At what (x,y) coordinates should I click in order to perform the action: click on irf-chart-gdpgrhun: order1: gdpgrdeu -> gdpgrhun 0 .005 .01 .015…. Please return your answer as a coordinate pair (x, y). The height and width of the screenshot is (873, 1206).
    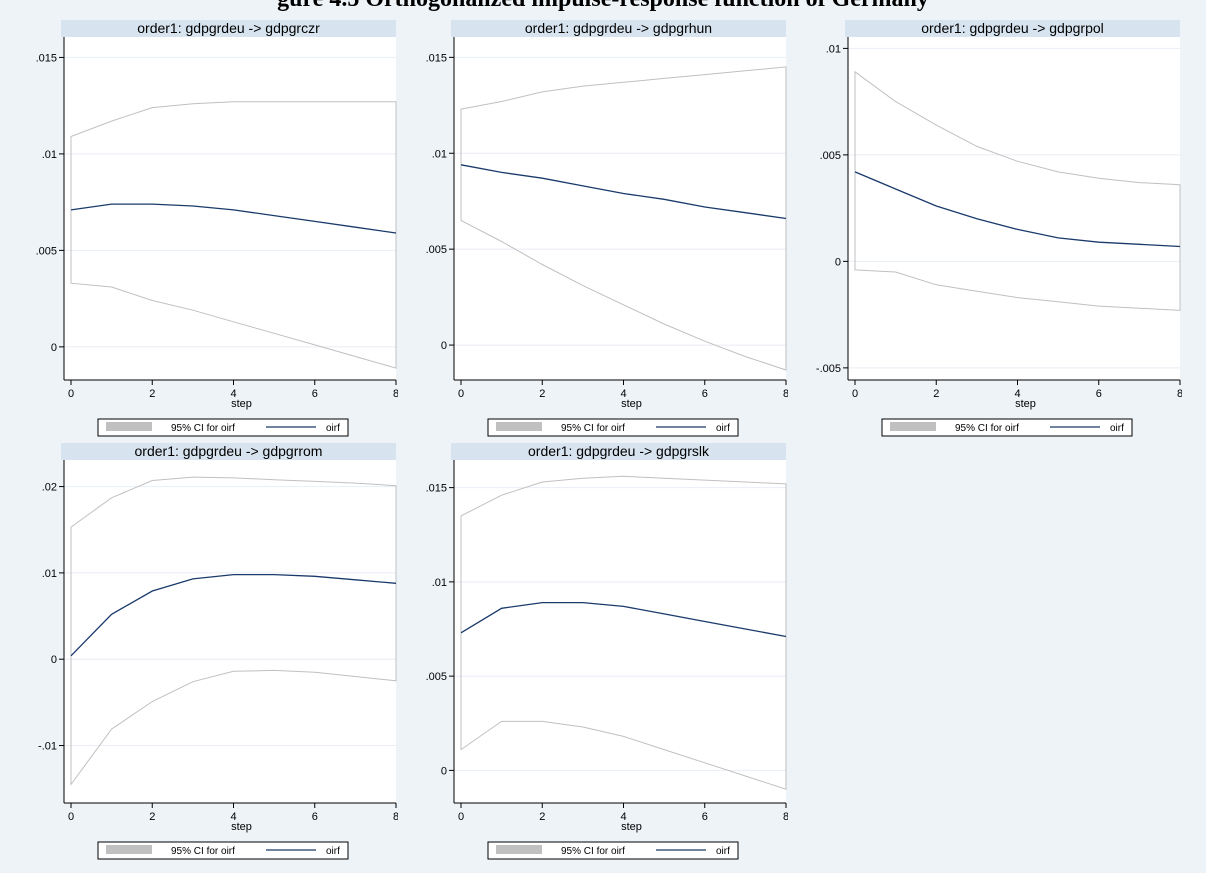
    Looking at the image, I should click on (607, 228).